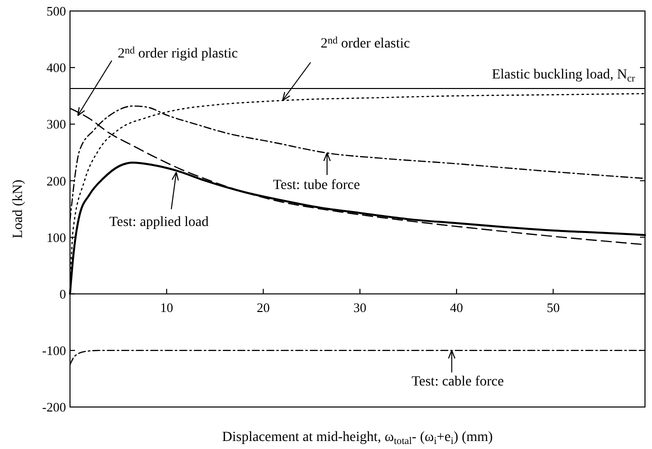 The width and height of the screenshot is (652, 449). I want to click on x-tick-label: 40, so click(457, 307).